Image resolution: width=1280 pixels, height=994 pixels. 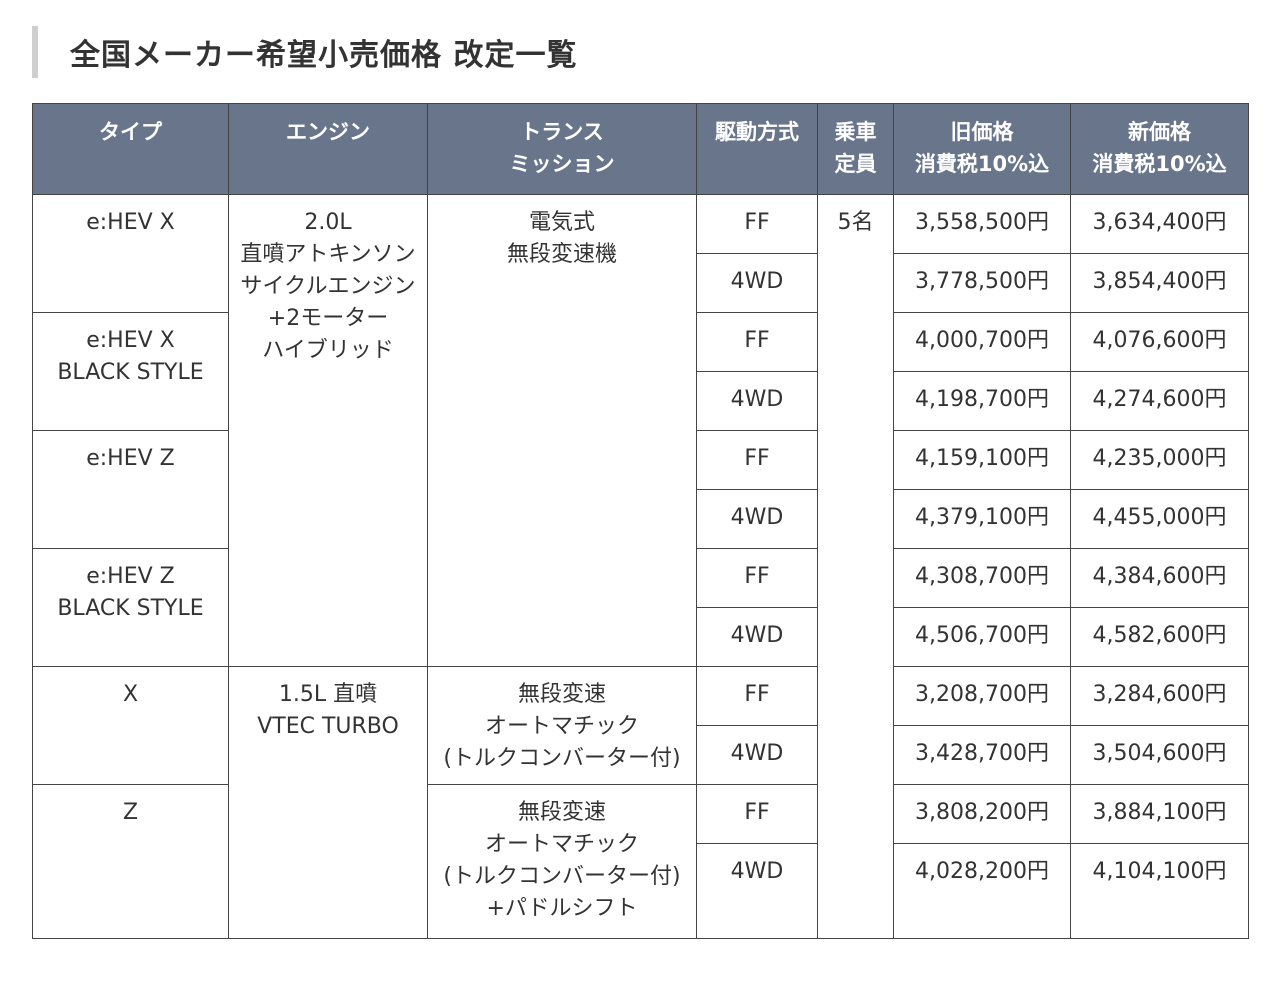 I want to click on transmission-cell: 無段変速 オートマチック (トルクコンバーター付), so click(x=562, y=725).